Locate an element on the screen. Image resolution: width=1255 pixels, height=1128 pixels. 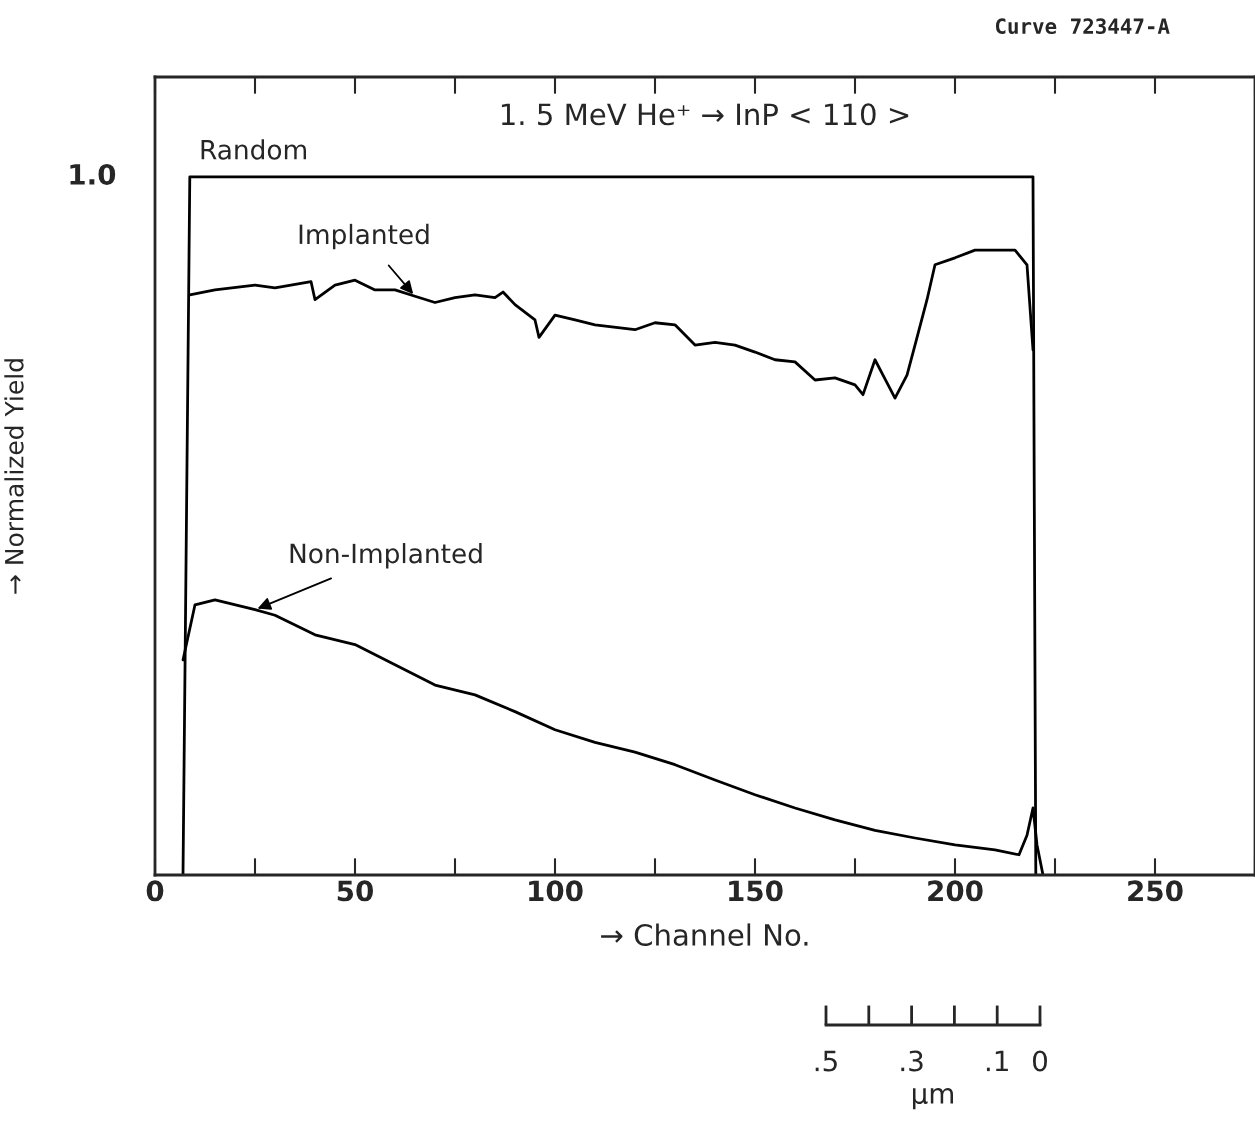
x2-axis-title: μm is located at coordinates (933, 1098).